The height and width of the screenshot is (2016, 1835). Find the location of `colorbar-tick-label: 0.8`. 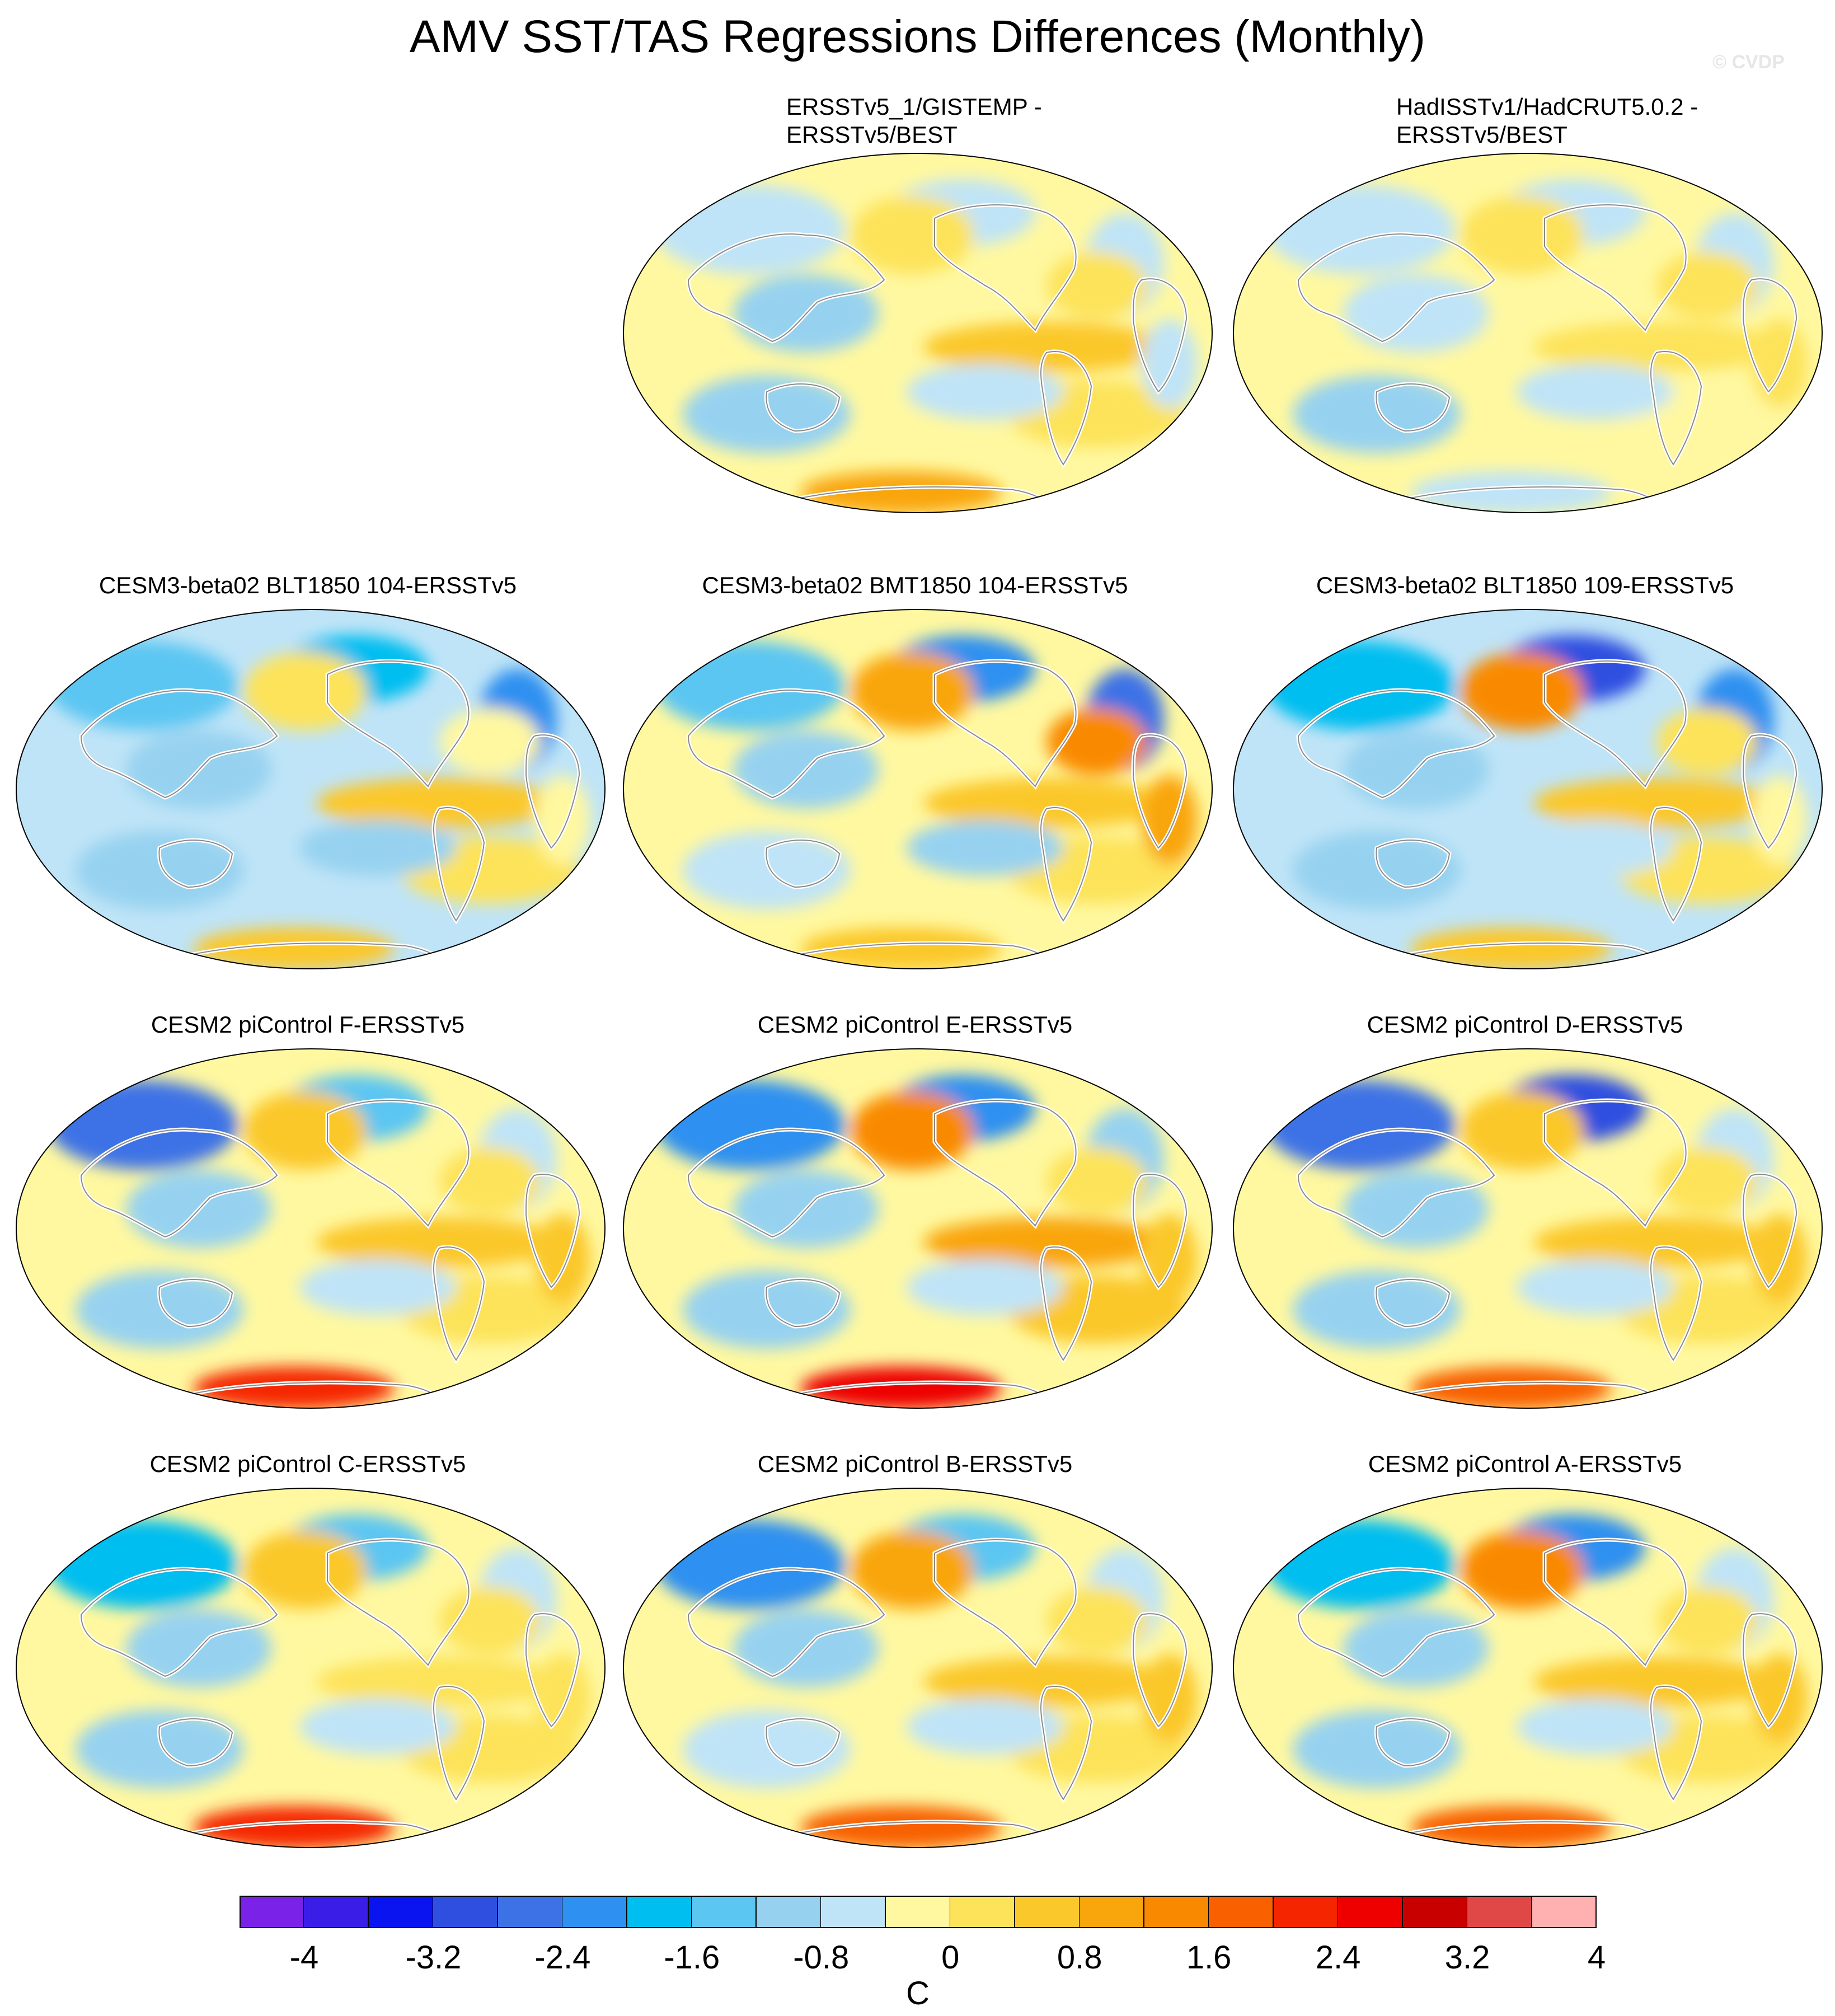

colorbar-tick-label: 0.8 is located at coordinates (1079, 1957).